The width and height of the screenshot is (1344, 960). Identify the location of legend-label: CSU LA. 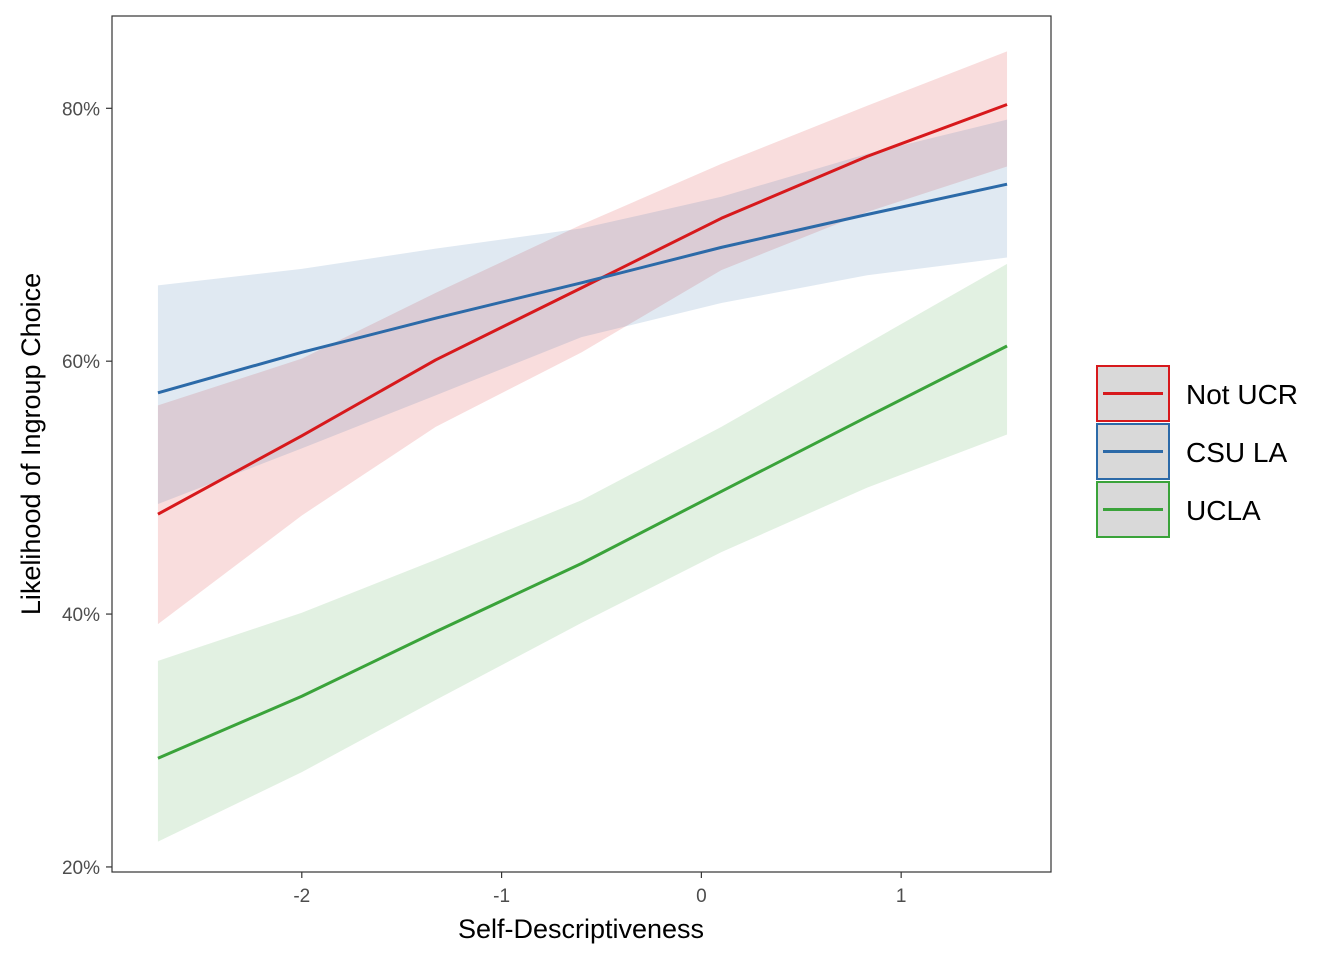
(1236, 452).